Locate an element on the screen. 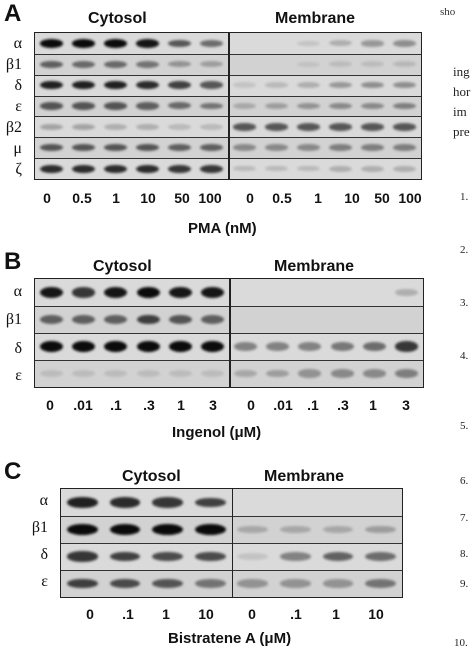  lane-label: 0 is located at coordinates (251, 405).